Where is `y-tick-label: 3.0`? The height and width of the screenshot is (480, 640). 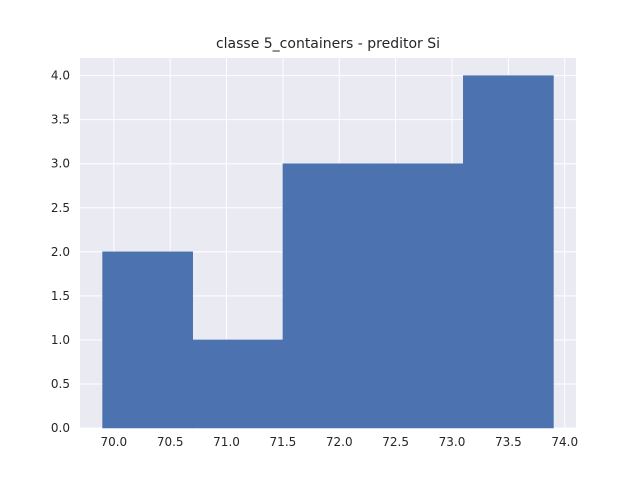
y-tick-label: 3.0 is located at coordinates (60, 164).